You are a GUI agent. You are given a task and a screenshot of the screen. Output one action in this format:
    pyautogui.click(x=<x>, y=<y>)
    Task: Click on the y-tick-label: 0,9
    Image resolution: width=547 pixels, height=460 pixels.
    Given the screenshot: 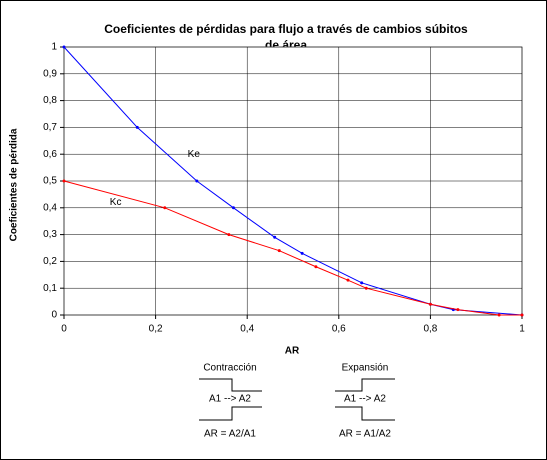 What is the action you would take?
    pyautogui.click(x=50, y=73)
    